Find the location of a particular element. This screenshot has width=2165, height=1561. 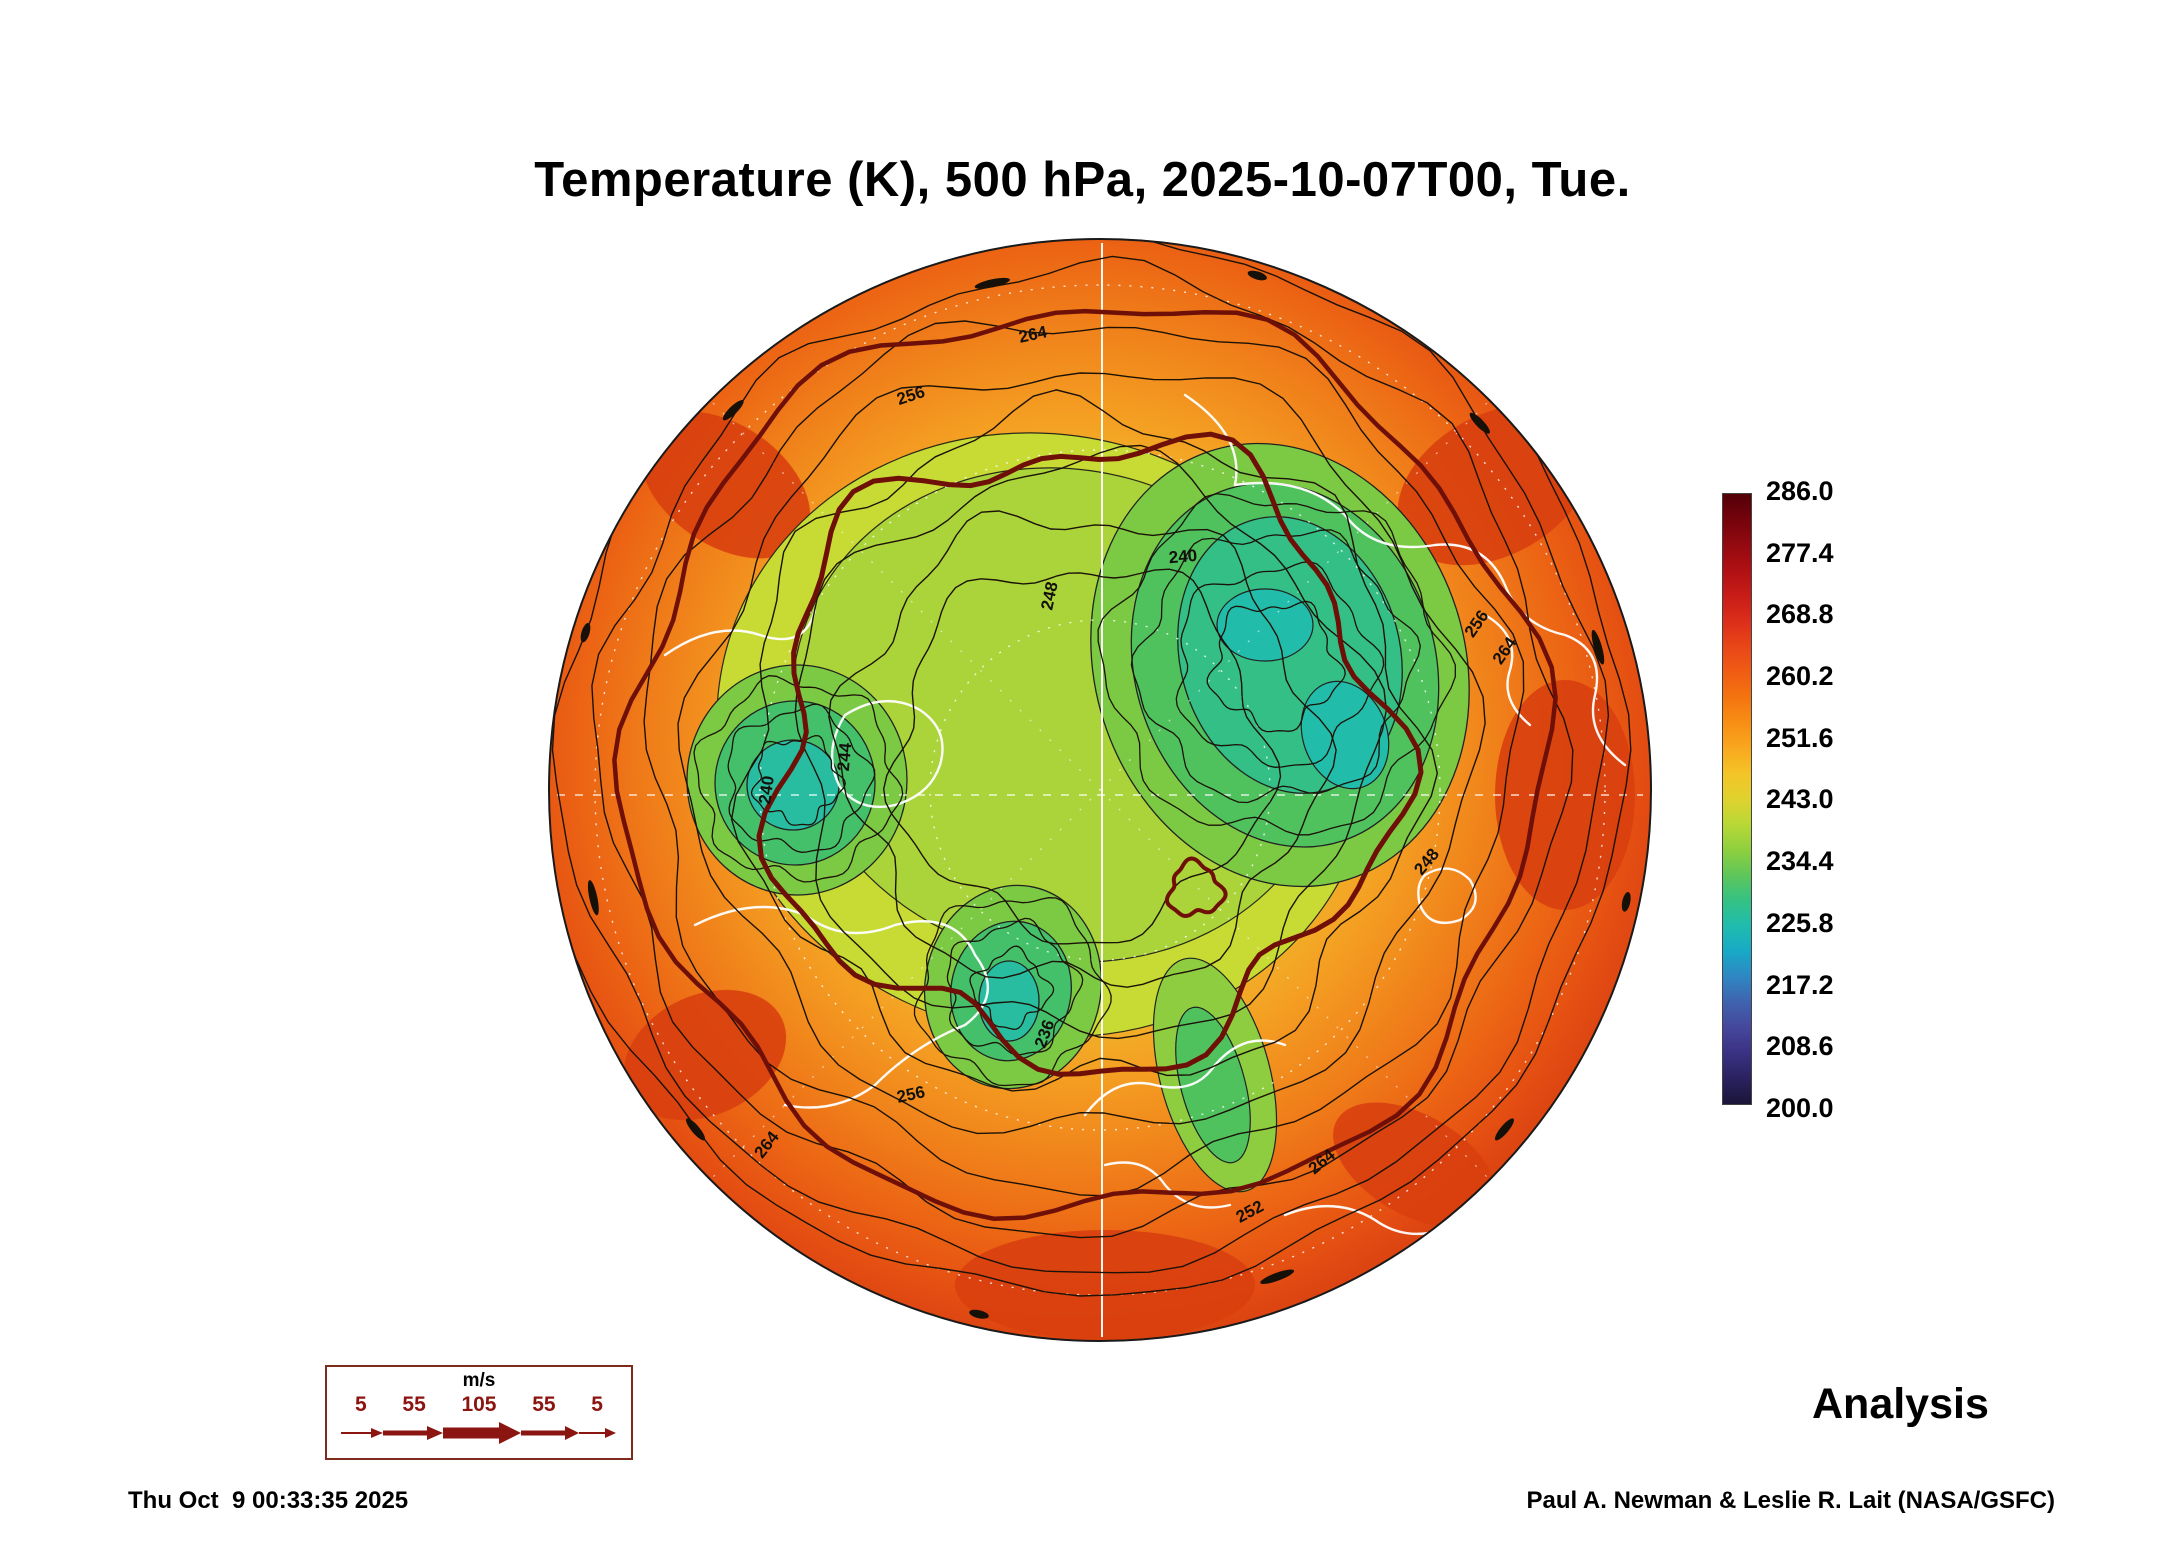

wind-value: 105 is located at coordinates (479, 1404).